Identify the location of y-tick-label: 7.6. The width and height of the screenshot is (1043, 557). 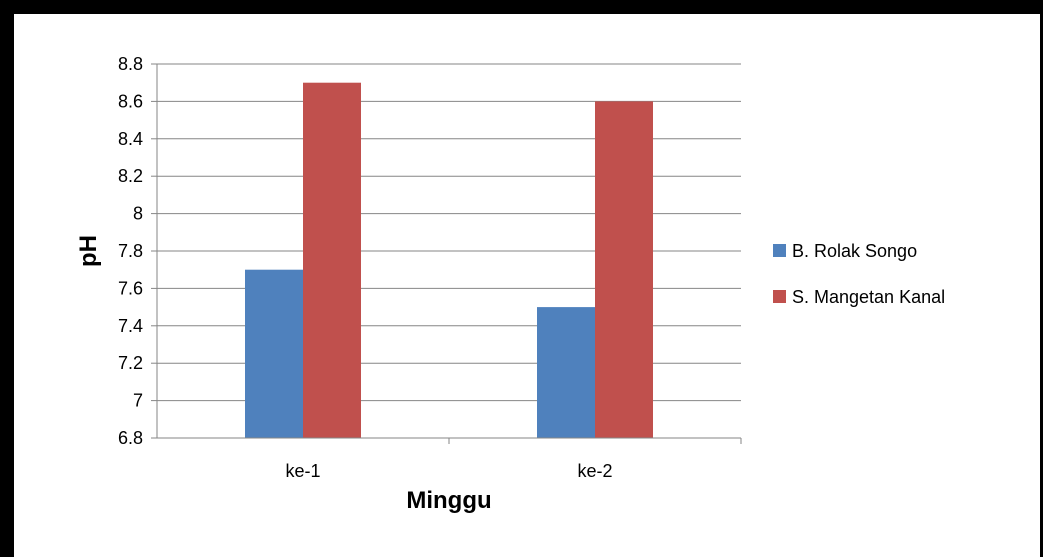
(130, 288).